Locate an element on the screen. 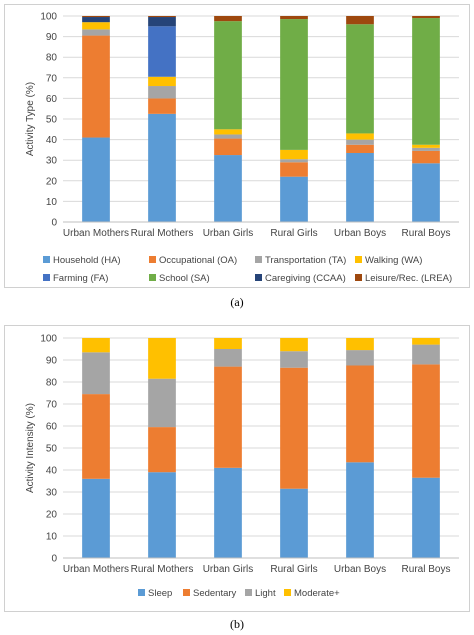 The height and width of the screenshot is (635, 474). legend-label: Transportation (TA) is located at coordinates (305, 260).